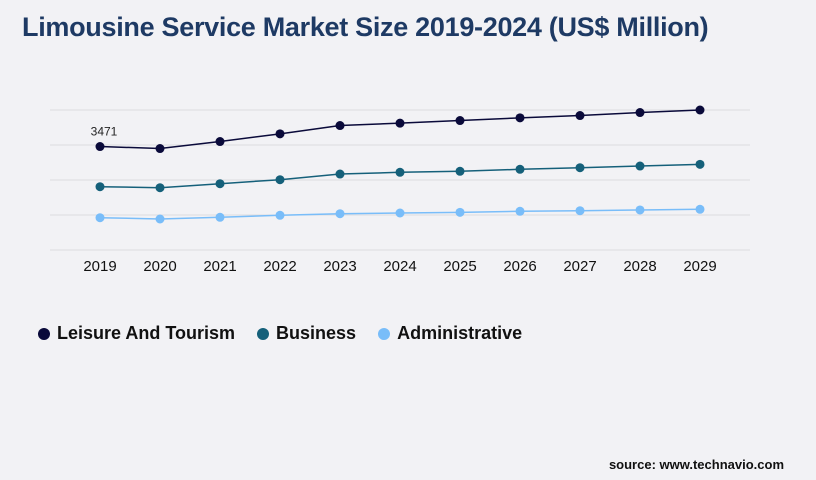 The image size is (816, 480). Describe the element at coordinates (104, 132) in the screenshot. I see `data-label: 3471` at that location.